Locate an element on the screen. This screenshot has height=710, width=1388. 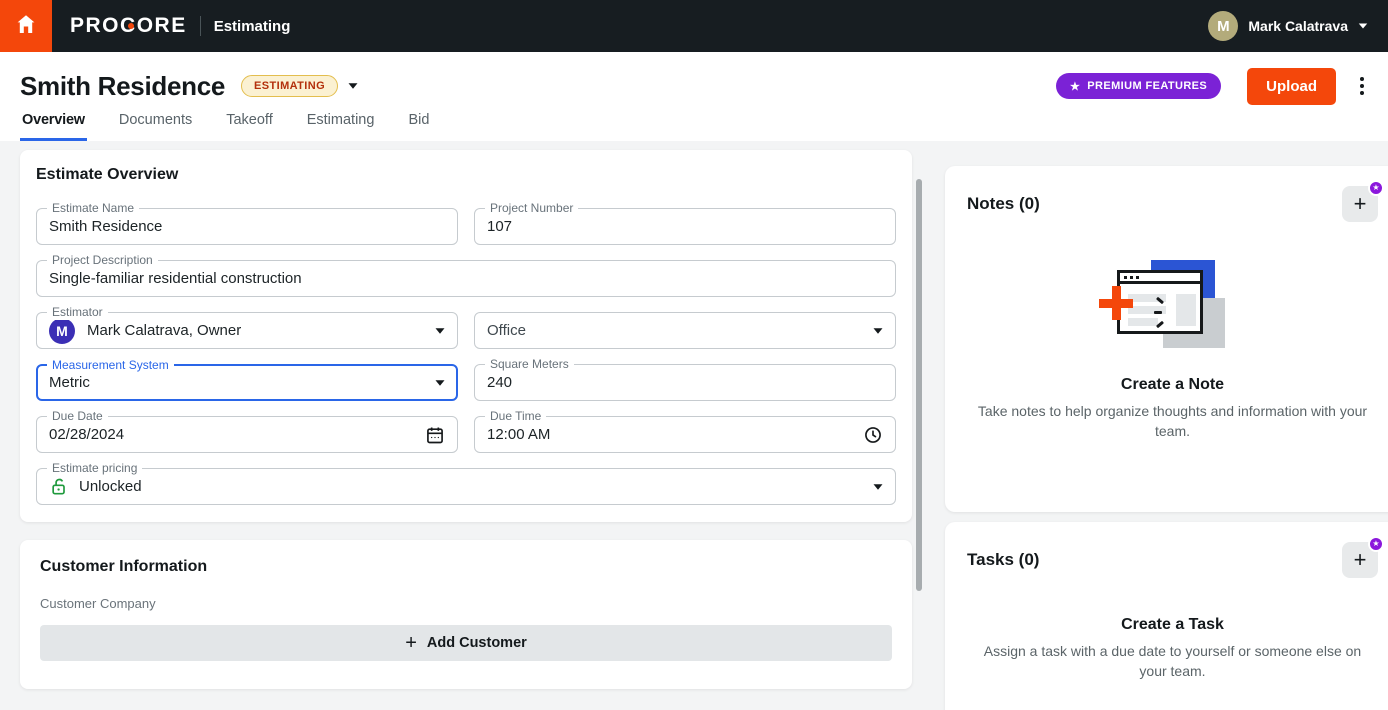
add-task-button: + ★ is located at coordinates (1363, 557).